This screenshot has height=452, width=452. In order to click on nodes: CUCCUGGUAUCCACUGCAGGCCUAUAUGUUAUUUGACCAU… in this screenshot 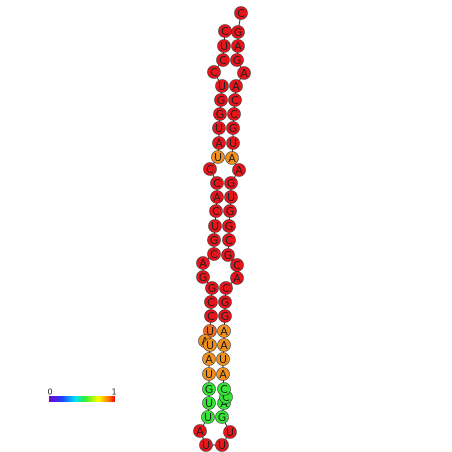, I will do `click(222, 229)`.